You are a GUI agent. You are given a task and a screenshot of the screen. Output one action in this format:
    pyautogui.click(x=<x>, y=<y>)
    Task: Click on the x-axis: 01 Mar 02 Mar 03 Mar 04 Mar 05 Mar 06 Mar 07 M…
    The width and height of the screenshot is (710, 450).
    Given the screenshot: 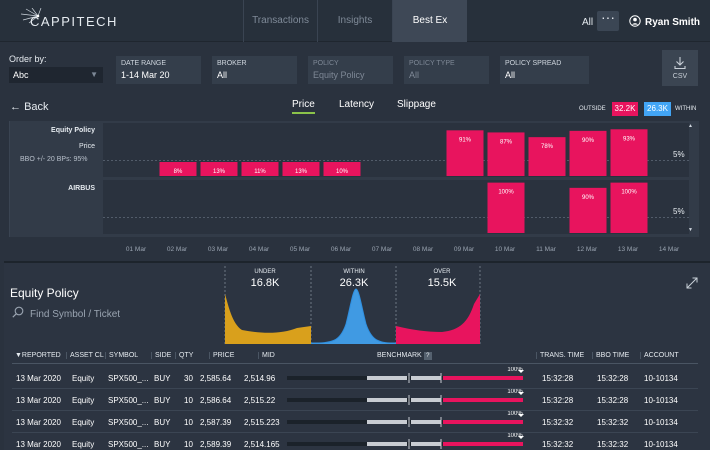 What is the action you would take?
    pyautogui.click(x=403, y=249)
    